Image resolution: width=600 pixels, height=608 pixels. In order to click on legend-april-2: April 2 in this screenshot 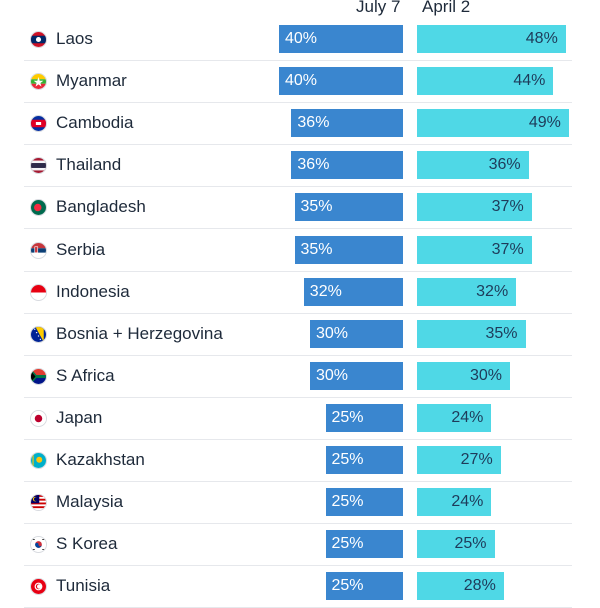, I will do `click(446, 8)`.